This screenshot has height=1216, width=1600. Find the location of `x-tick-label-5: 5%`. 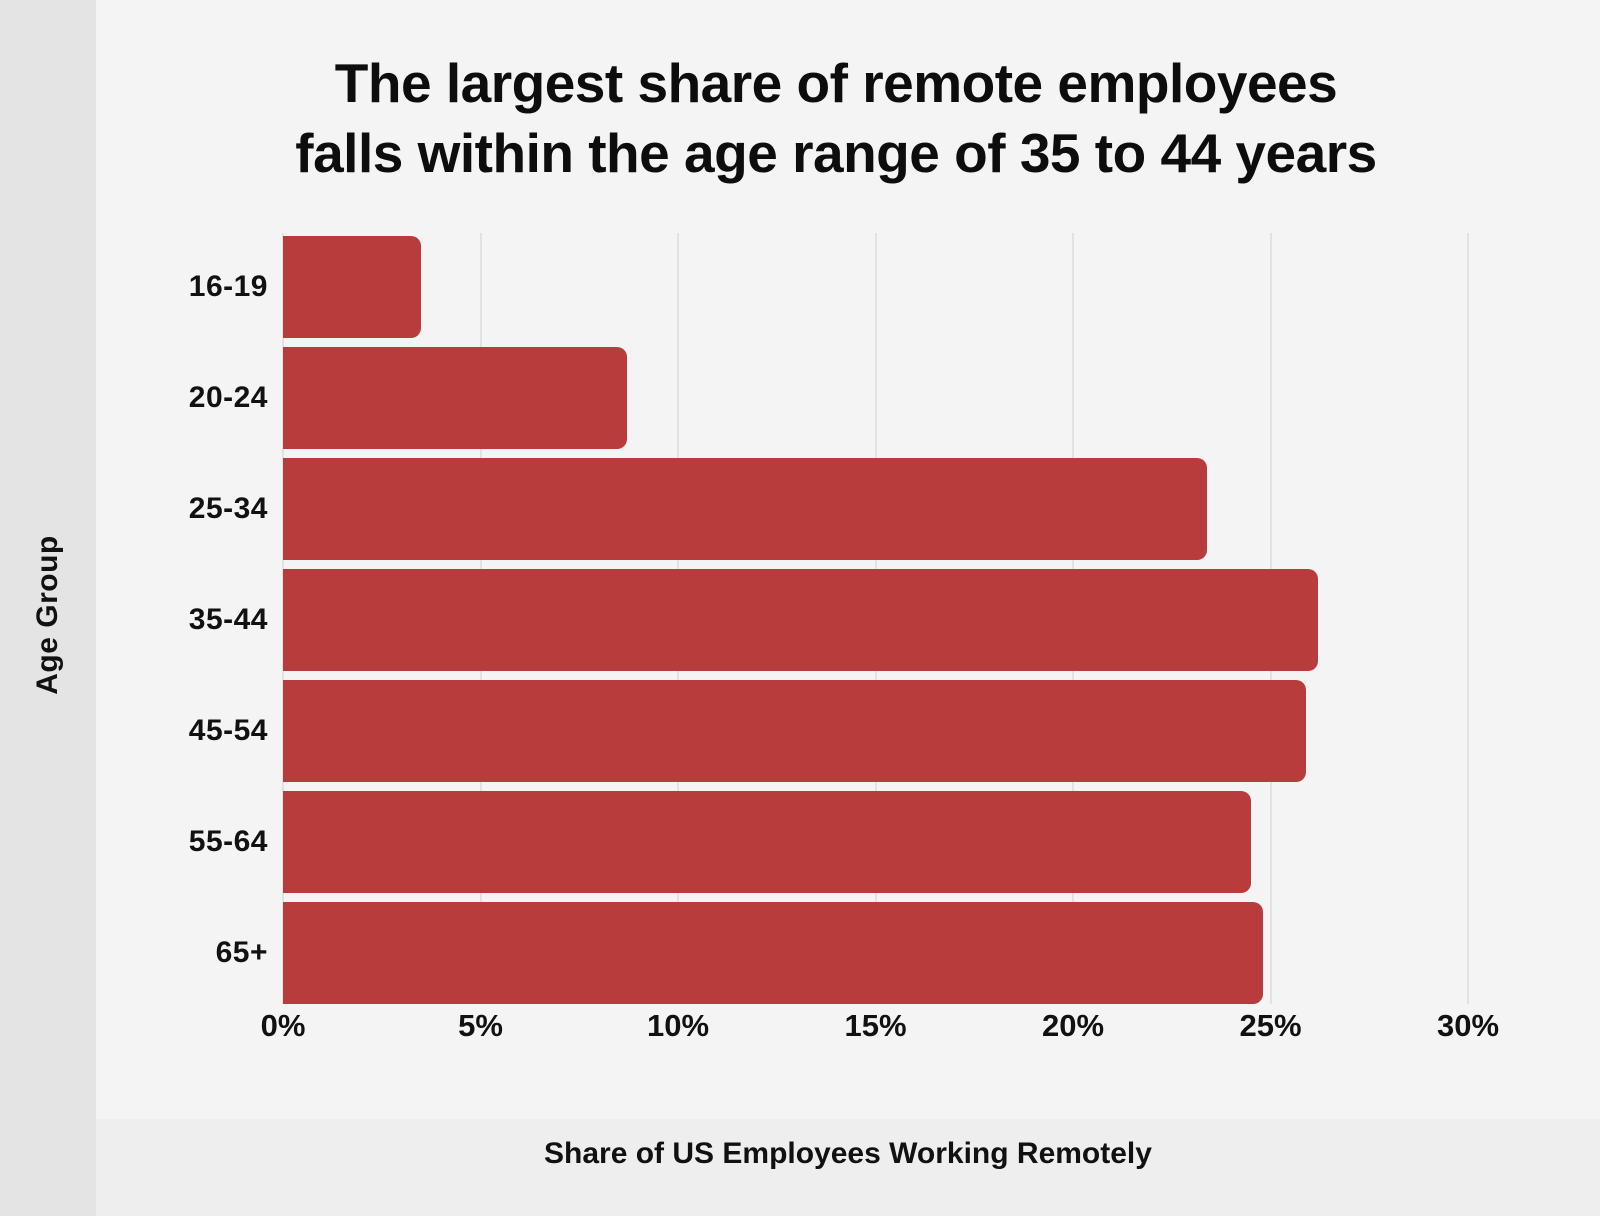

x-tick-label-5: 5% is located at coordinates (480, 1025).